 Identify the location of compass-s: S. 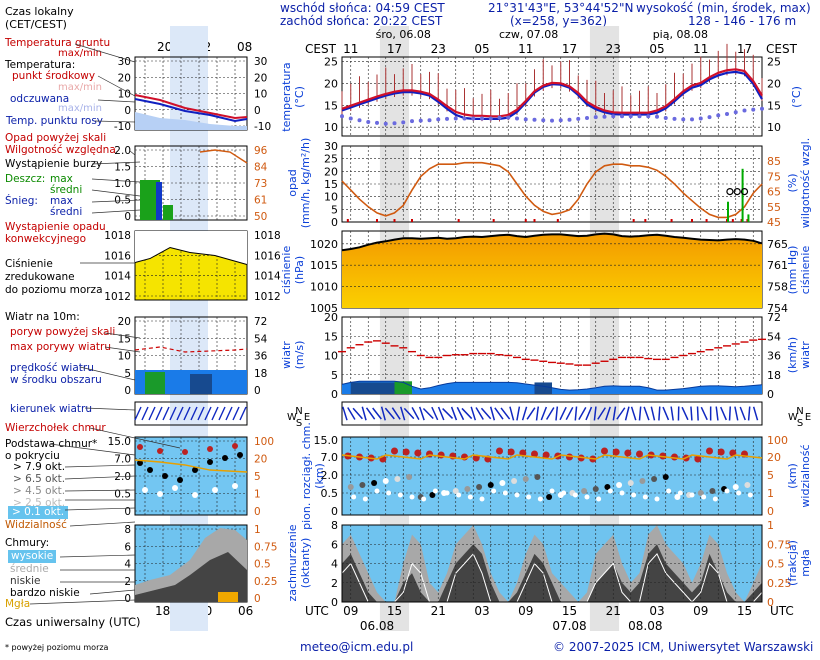
(800, 423).